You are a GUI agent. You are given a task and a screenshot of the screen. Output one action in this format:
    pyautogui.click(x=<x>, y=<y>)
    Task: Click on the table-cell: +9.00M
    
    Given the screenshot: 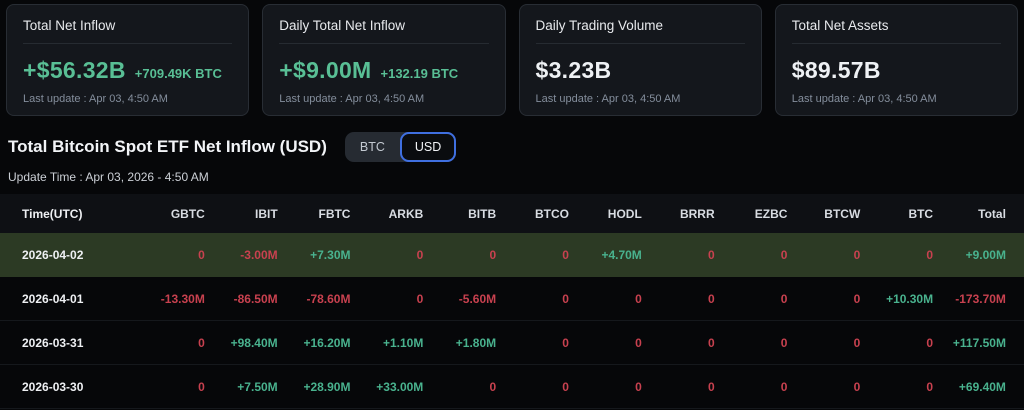 What is the action you would take?
    pyautogui.click(x=985, y=254)
    